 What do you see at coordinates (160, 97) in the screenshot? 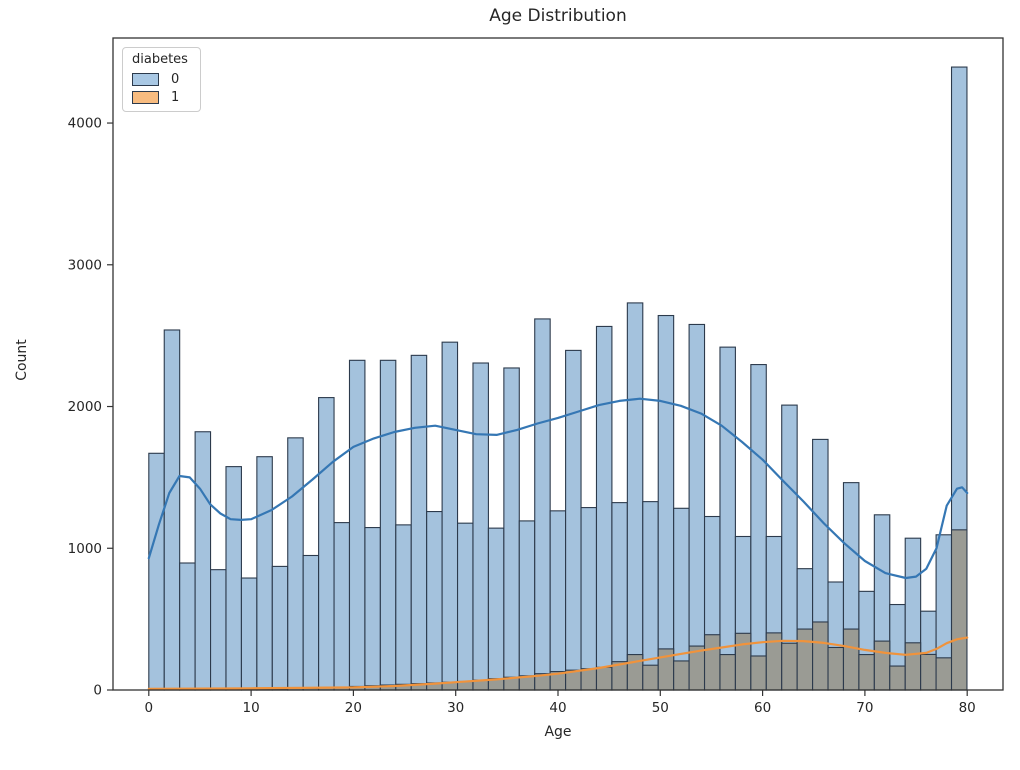
I see `legend-item-class1: 1` at bounding box center [160, 97].